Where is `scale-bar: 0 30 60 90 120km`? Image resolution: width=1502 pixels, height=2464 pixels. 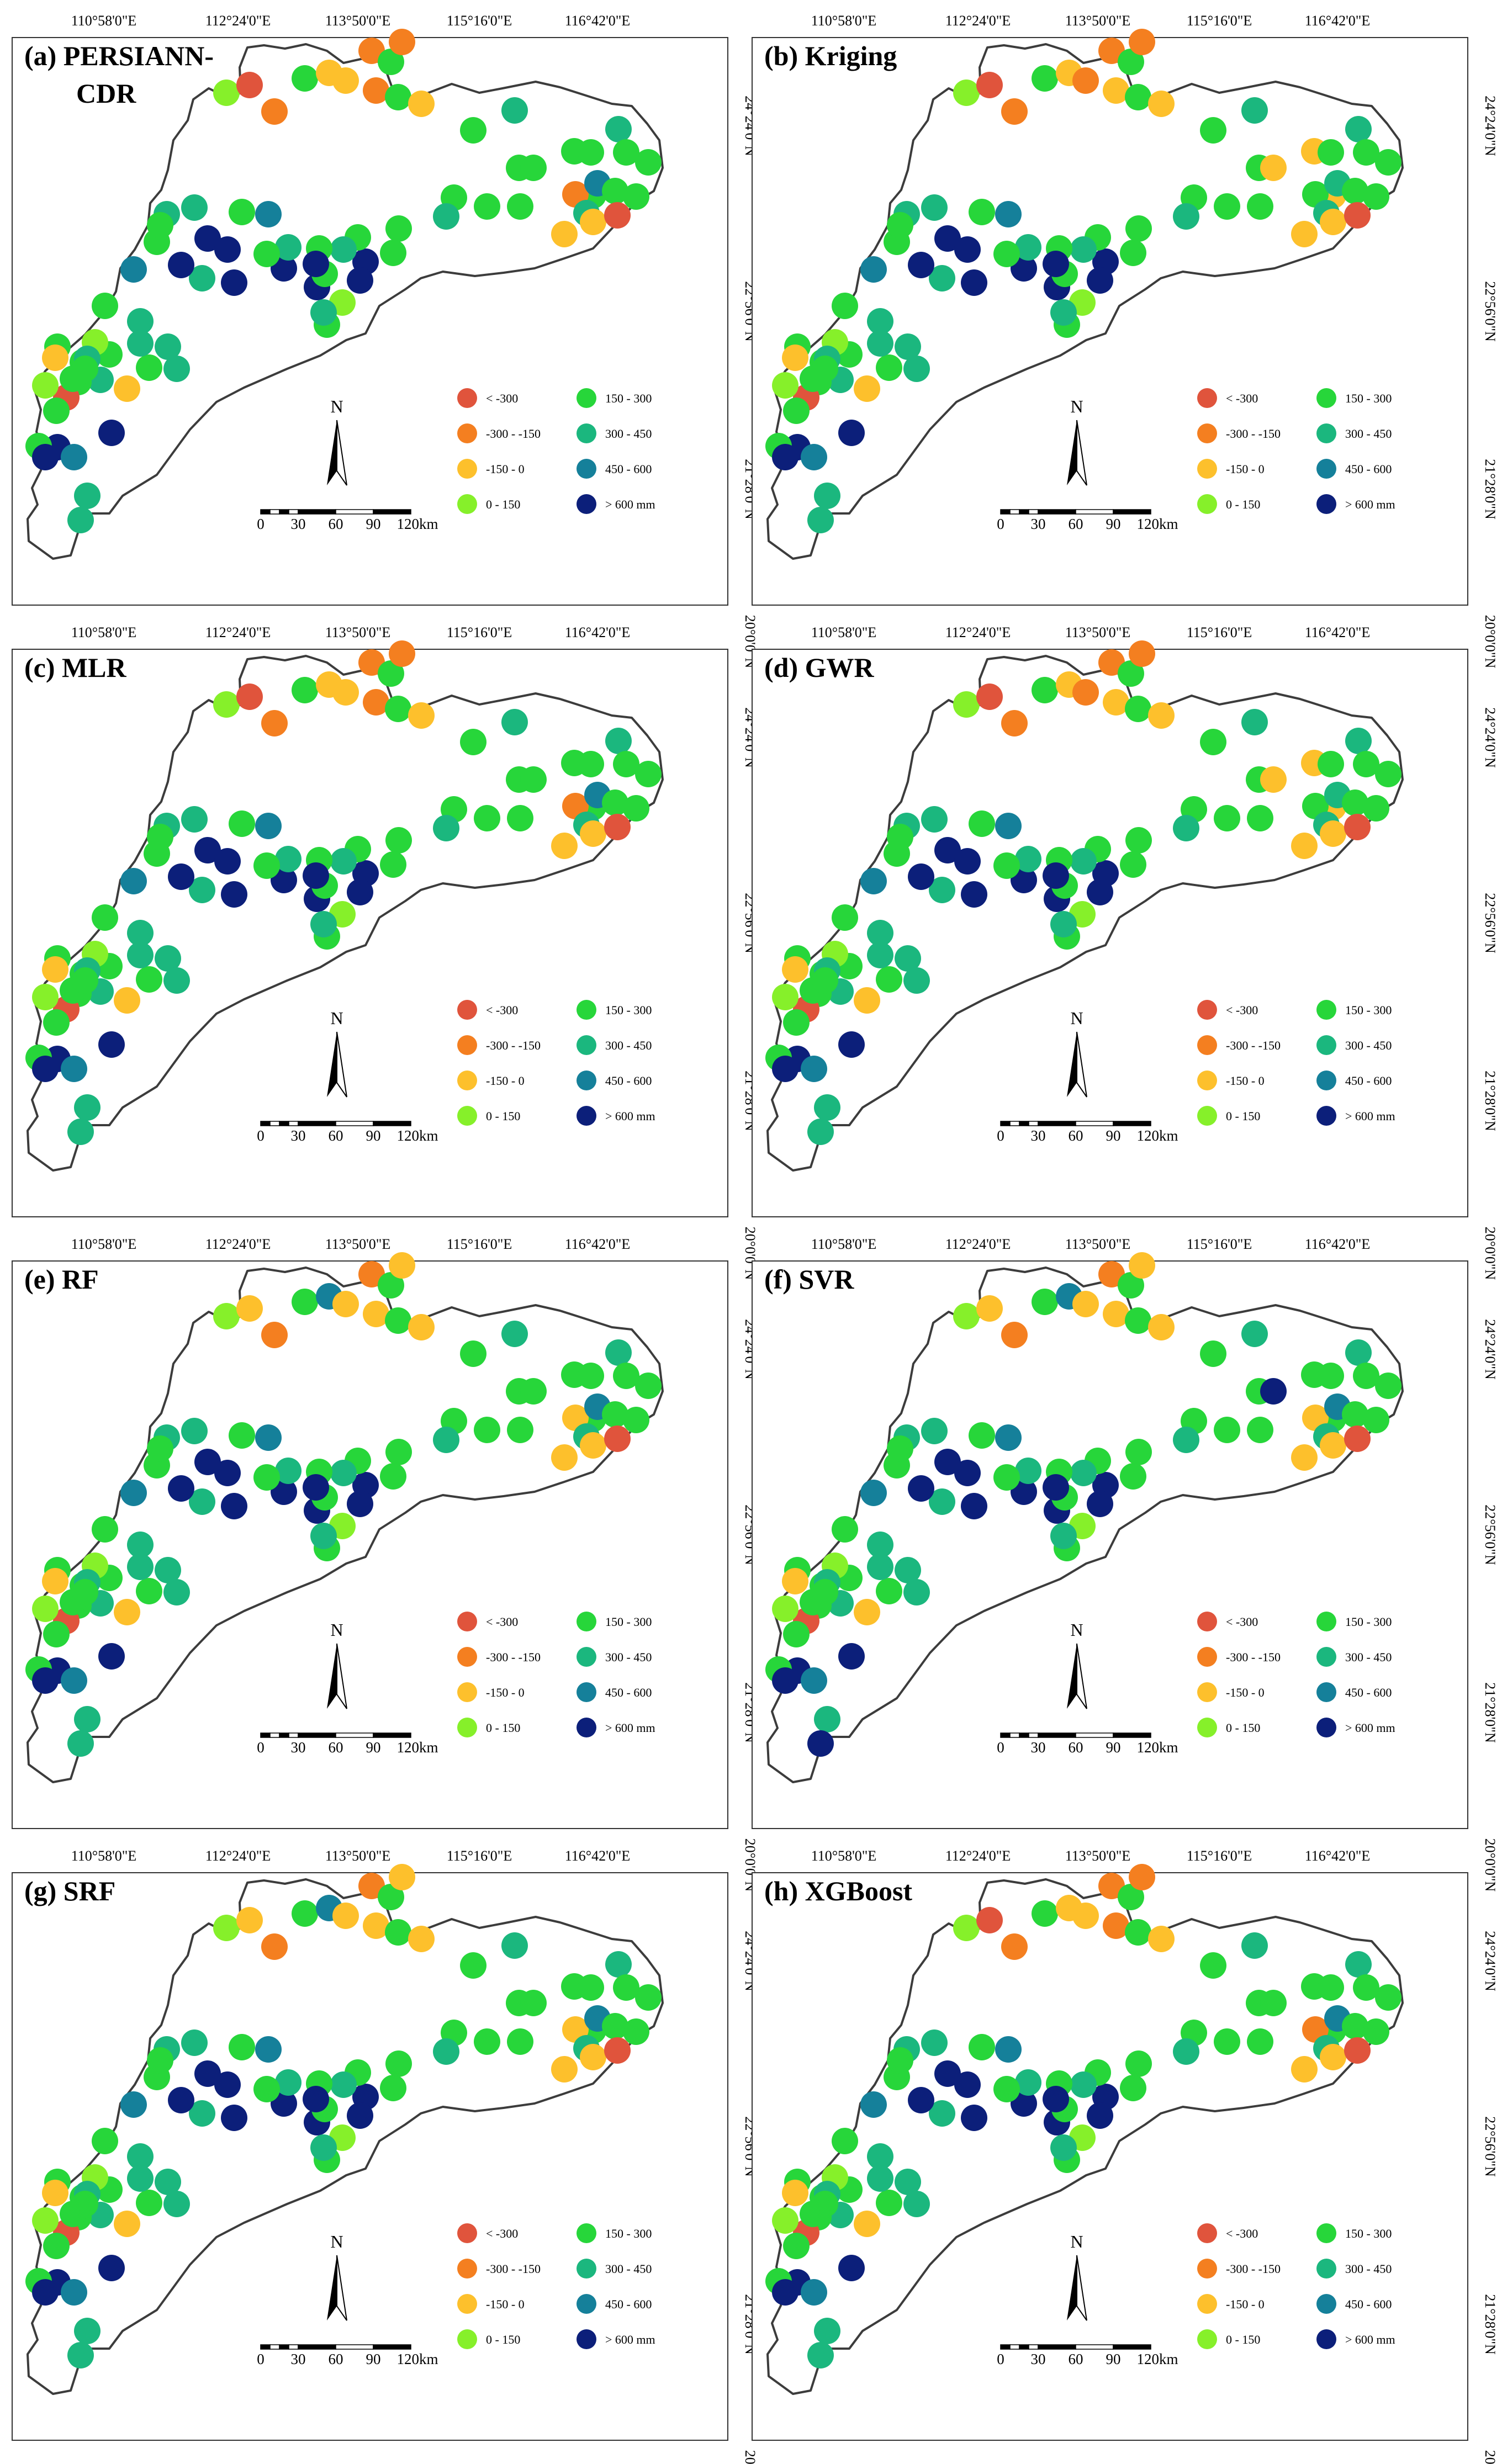 scale-bar: 0 30 60 90 120km is located at coordinates (348, 2355).